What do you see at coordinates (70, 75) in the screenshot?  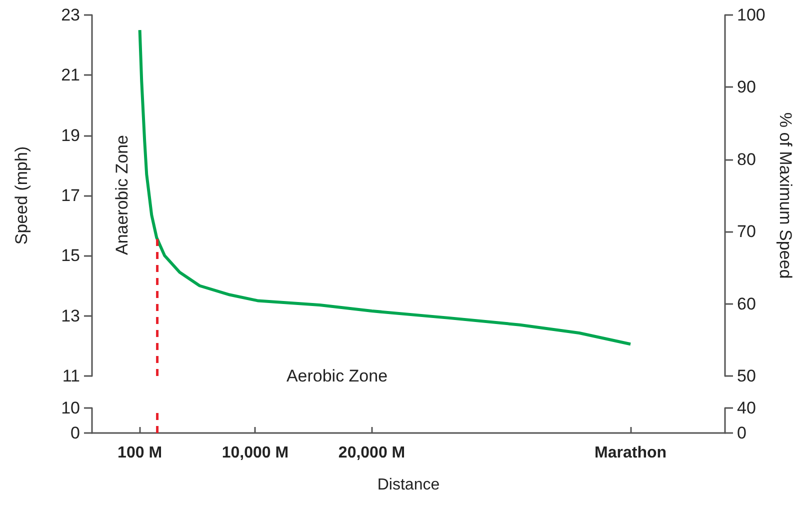 I see `y-tick-label: 21` at bounding box center [70, 75].